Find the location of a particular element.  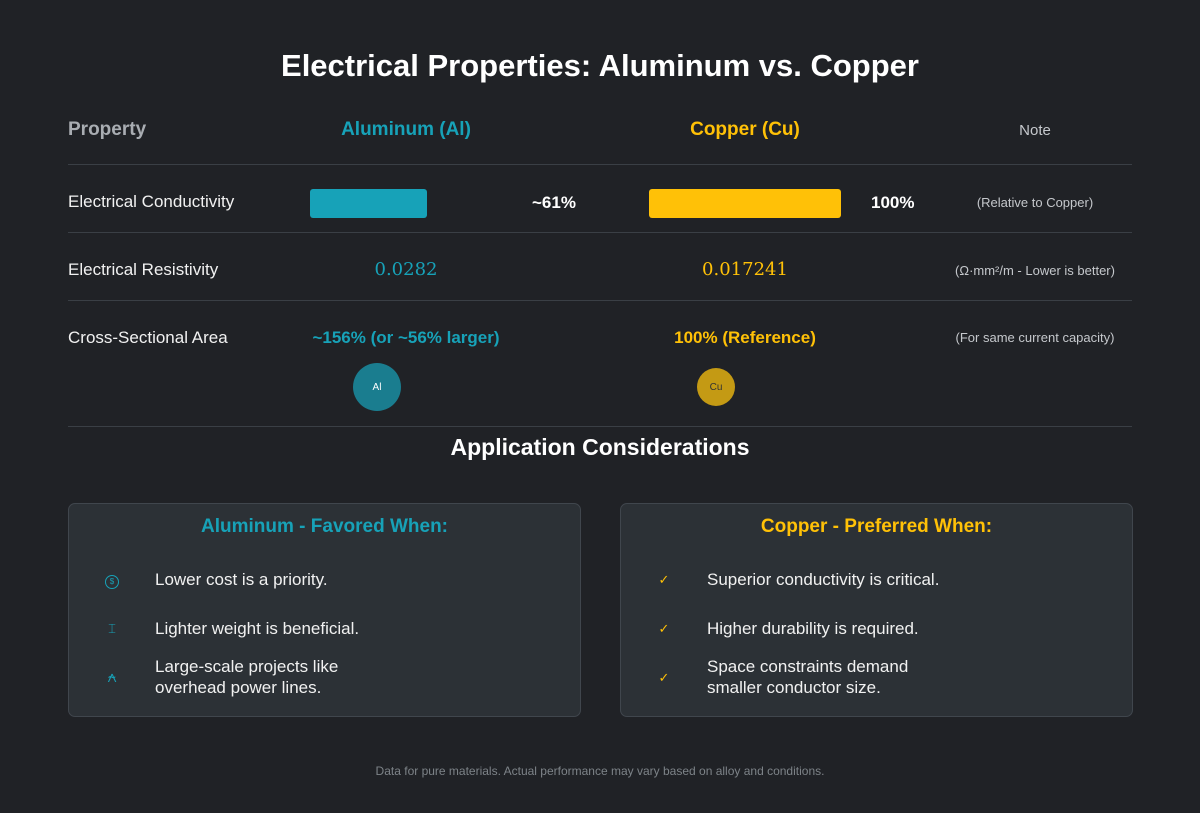

note-conductivity: (Relative to Copper) is located at coordinates (1035, 202).